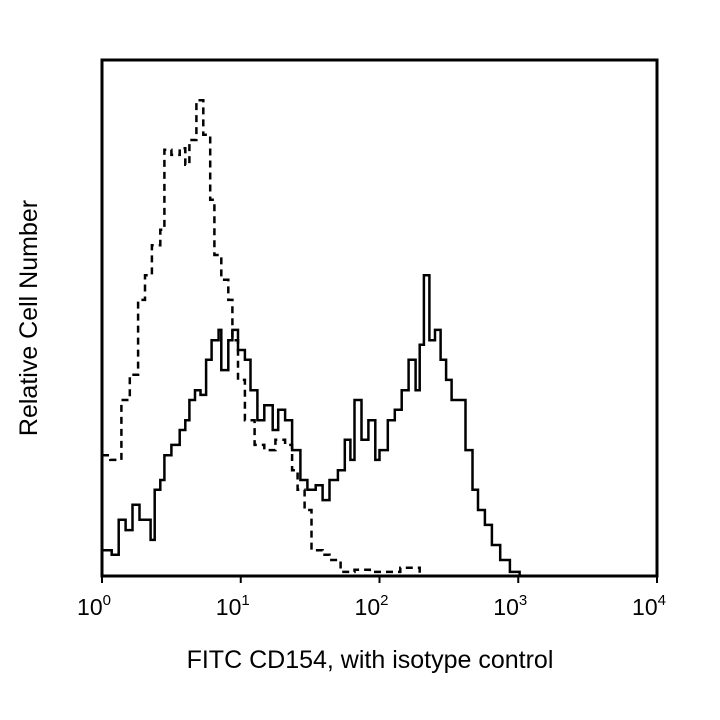 The image size is (720, 720). What do you see at coordinates (233, 606) in the screenshot?
I see `x-tick-label: 10¹` at bounding box center [233, 606].